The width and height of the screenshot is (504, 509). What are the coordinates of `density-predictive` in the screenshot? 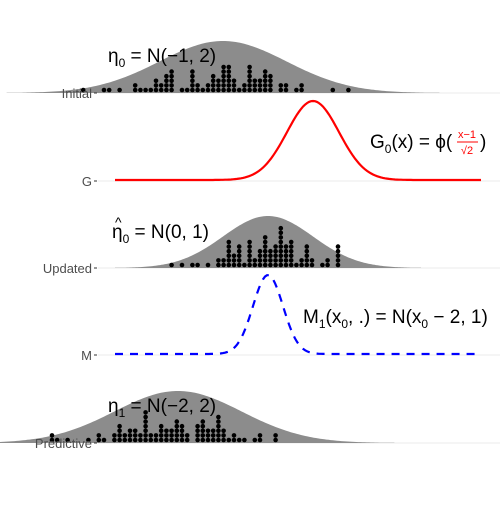 It's located at (197, 417).